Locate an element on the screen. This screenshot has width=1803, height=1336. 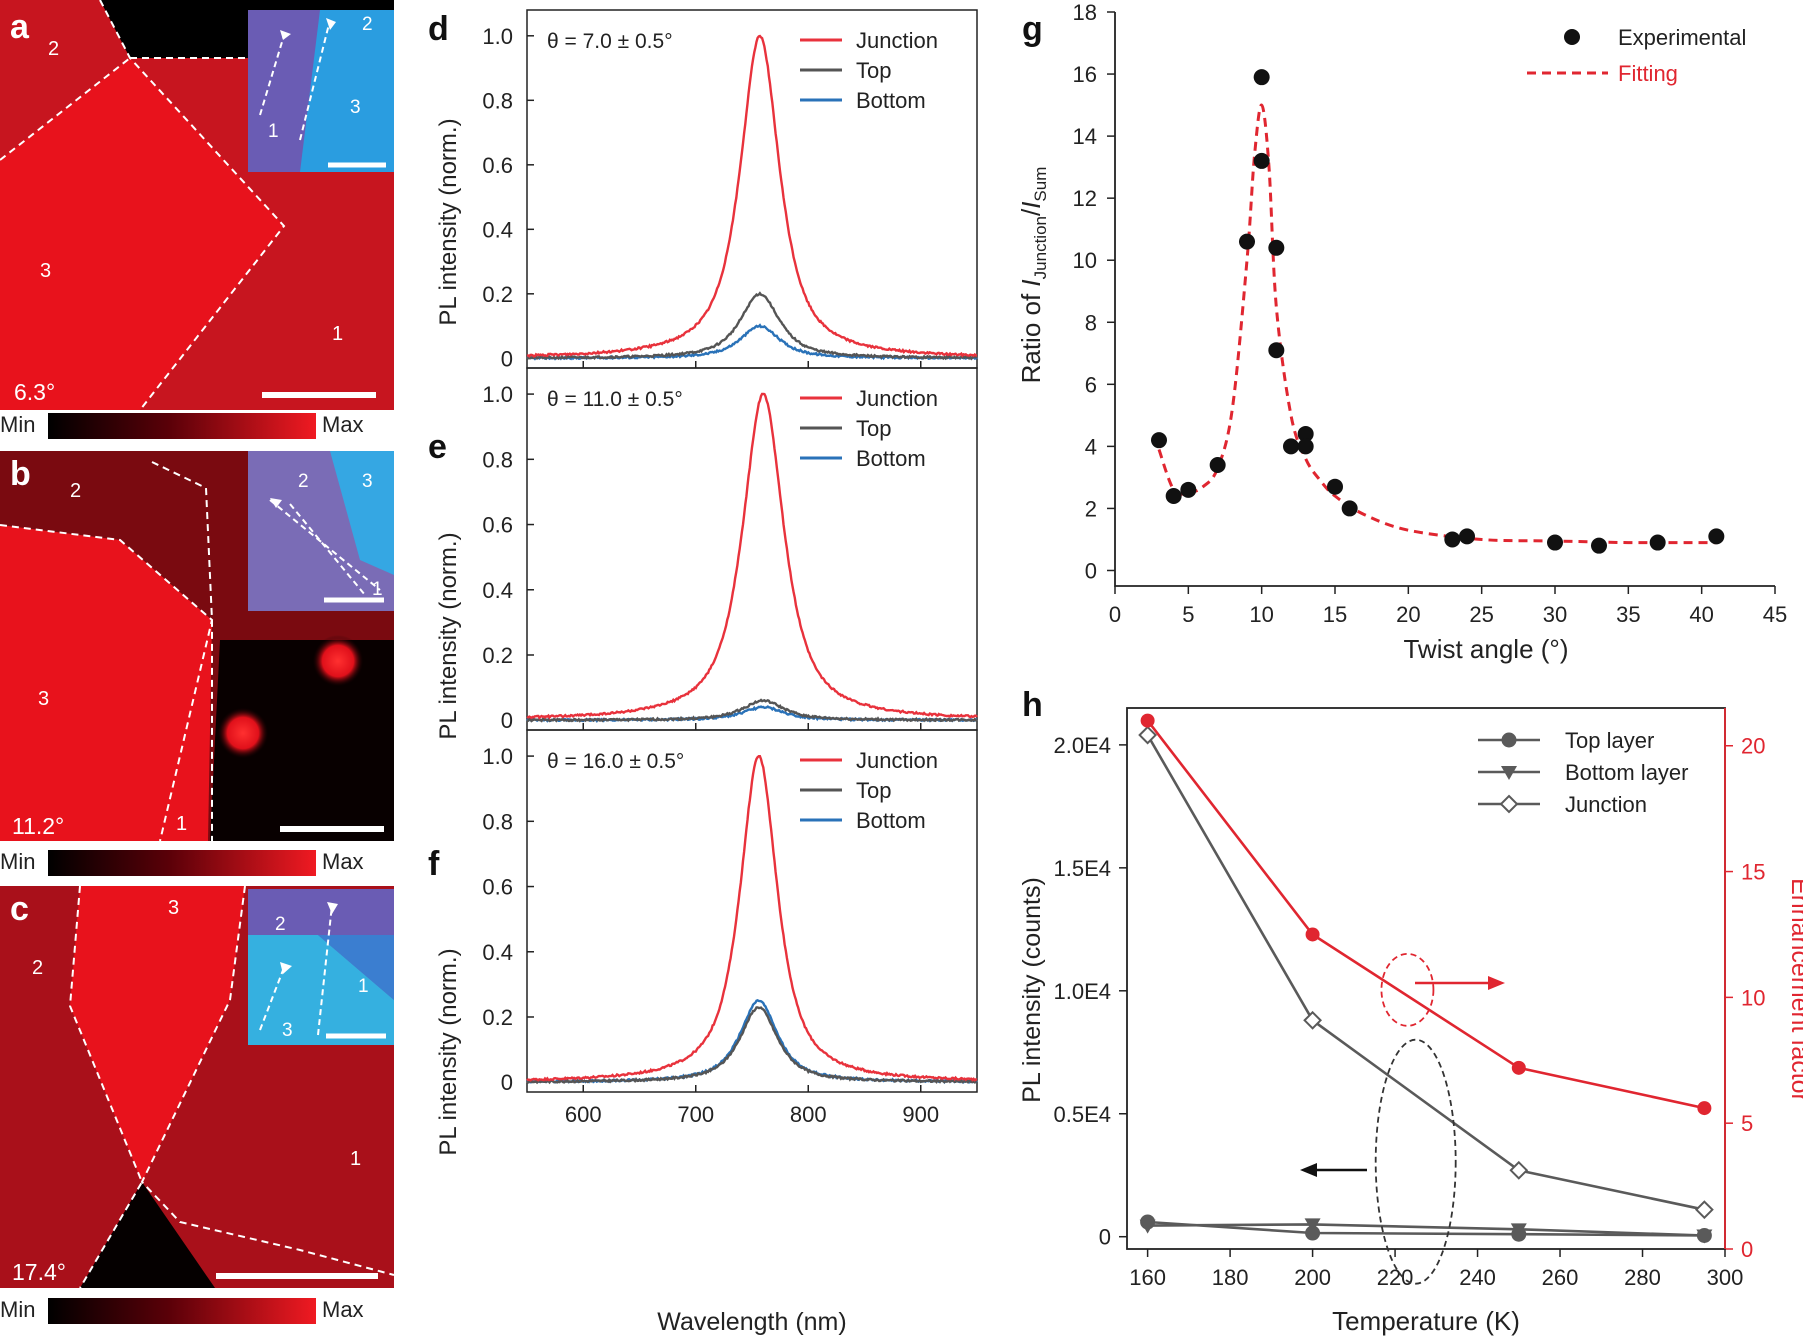
y-tick-label: 12 is located at coordinates (1085, 198).